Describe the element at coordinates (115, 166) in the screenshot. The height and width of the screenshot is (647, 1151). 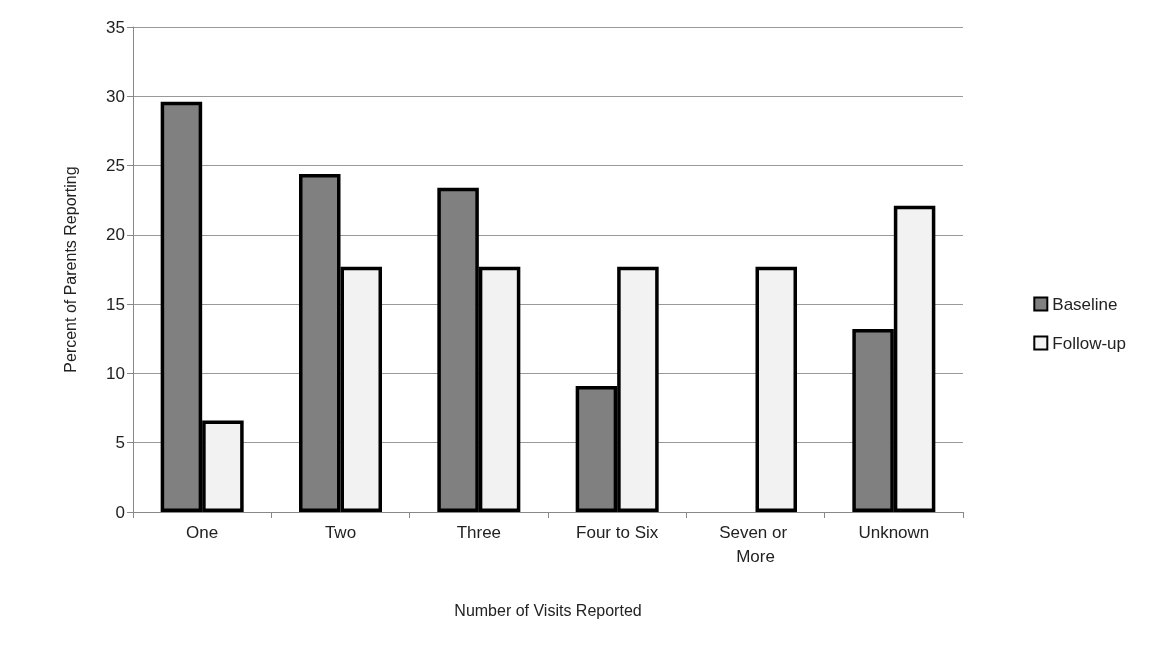
I see `y-tick-label: 25` at that location.